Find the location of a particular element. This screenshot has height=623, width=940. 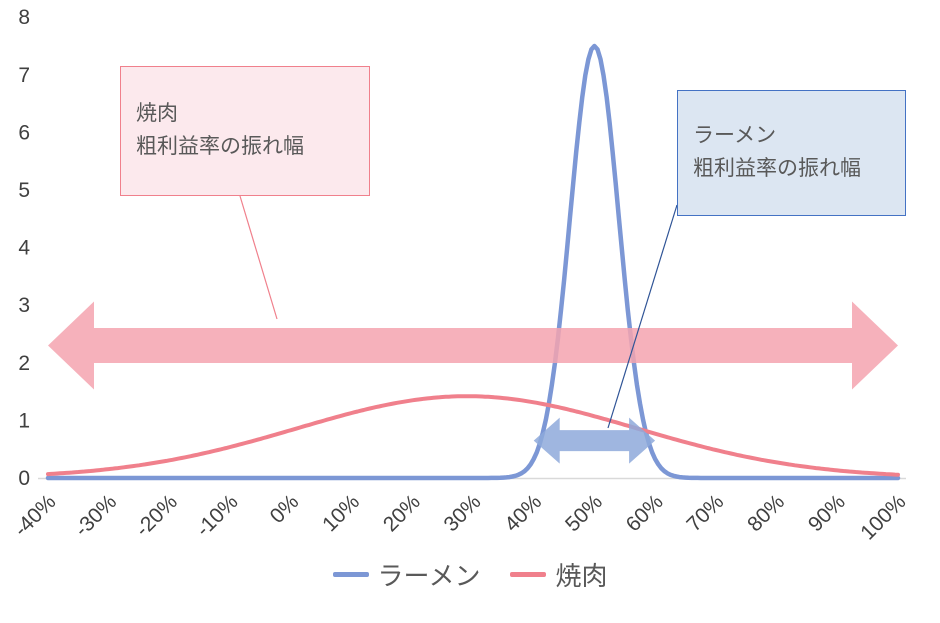

y-tick-label: 8 is located at coordinates (24, 17).